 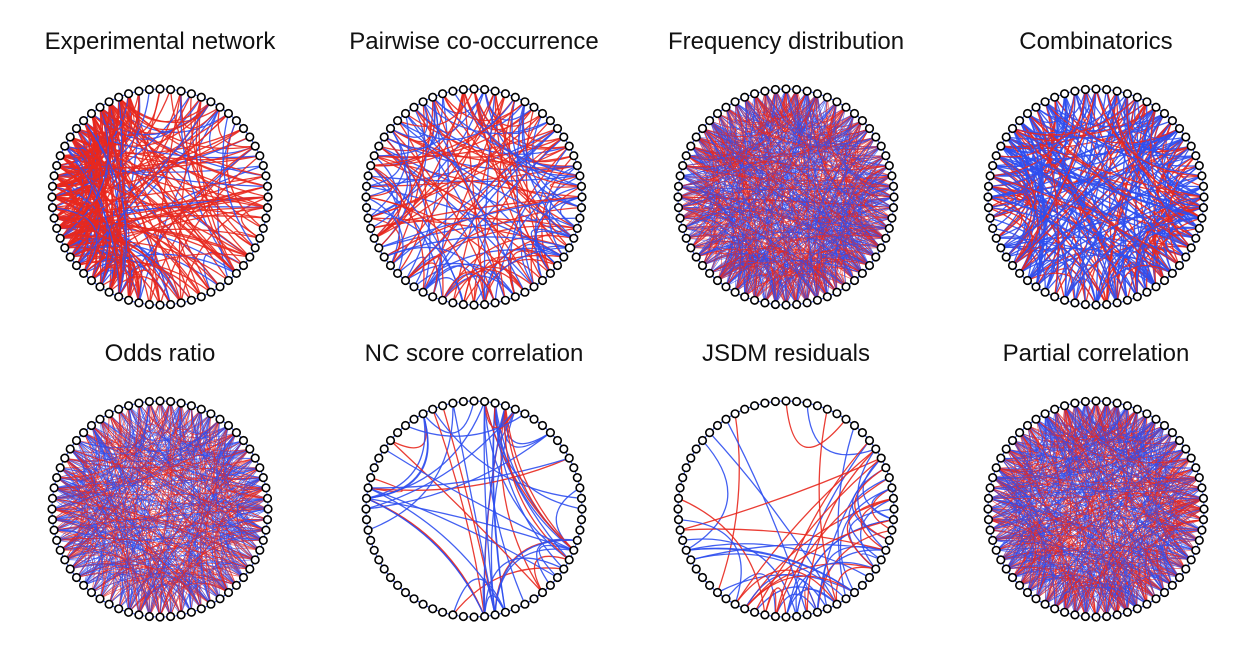 What do you see at coordinates (786, 353) in the screenshot?
I see `panel-title: JSDM residuals` at bounding box center [786, 353].